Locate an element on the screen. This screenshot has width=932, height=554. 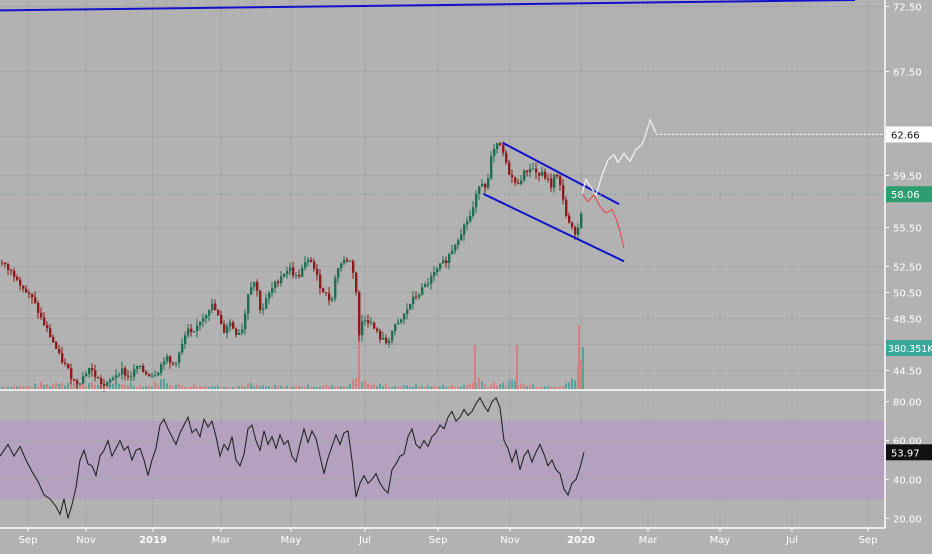
price-tick-label: 48.50 is located at coordinates (907, 320).